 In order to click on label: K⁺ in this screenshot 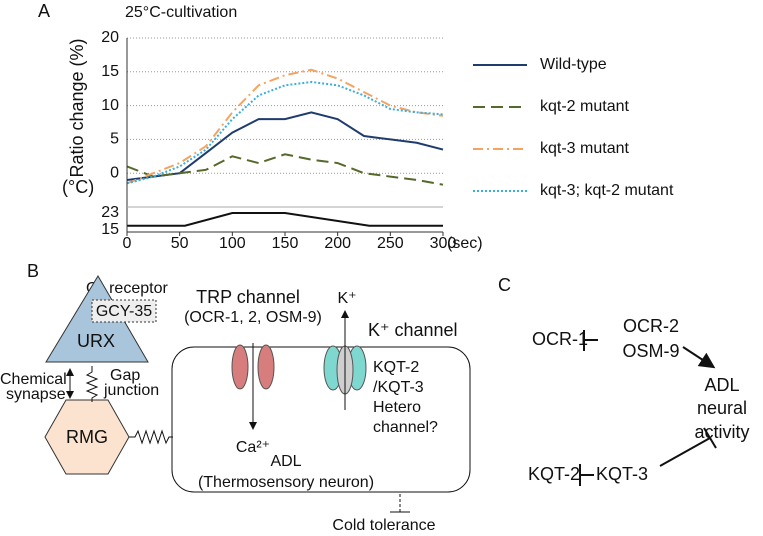, I will do `click(346, 298)`.